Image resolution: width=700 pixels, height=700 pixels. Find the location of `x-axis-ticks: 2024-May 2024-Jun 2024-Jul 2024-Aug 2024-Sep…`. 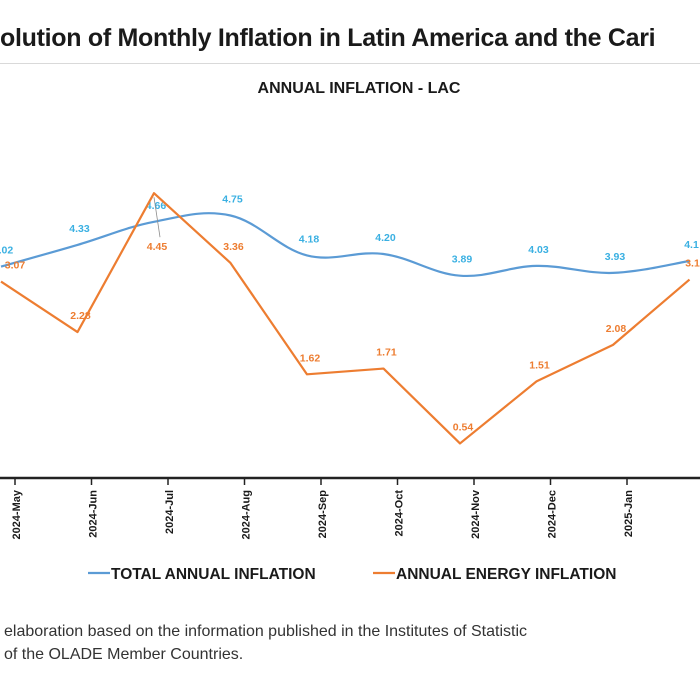

x-axis-ticks: 2024-May 2024-Jun 2024-Jul 2024-Aug 2024-Sep… is located at coordinates (355, 509).